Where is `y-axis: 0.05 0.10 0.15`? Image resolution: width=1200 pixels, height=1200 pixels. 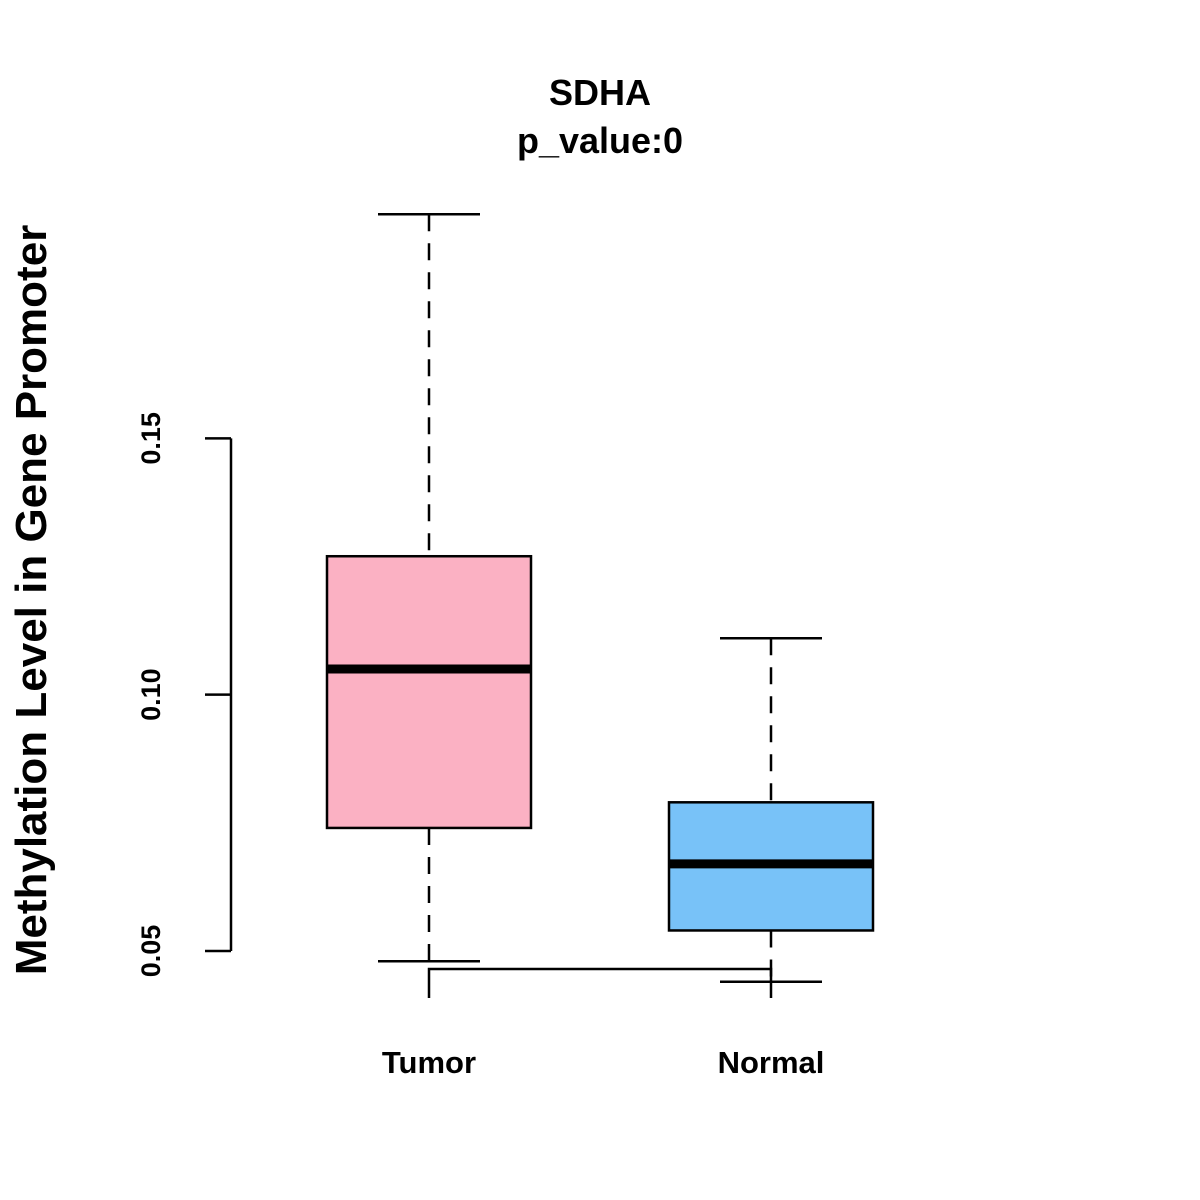 y-axis: 0.05 0.10 0.15 is located at coordinates (184, 695).